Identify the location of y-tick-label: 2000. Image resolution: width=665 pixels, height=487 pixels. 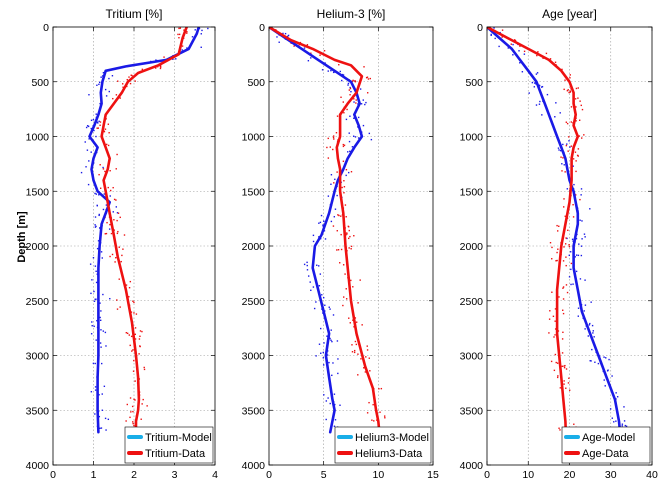
(254, 247).